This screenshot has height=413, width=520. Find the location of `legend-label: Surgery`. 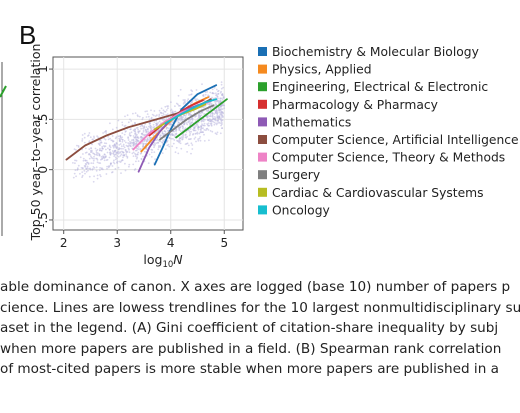

legend-label: Surgery is located at coordinates (296, 175).